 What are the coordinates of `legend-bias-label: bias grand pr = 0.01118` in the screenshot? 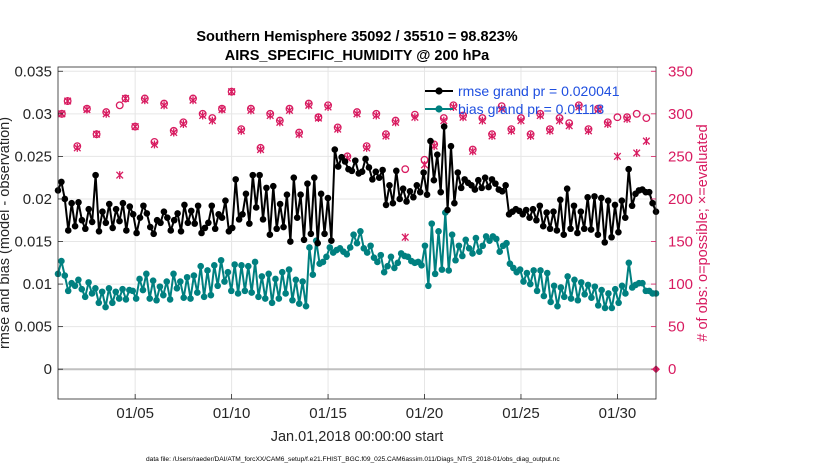 It's located at (531, 109).